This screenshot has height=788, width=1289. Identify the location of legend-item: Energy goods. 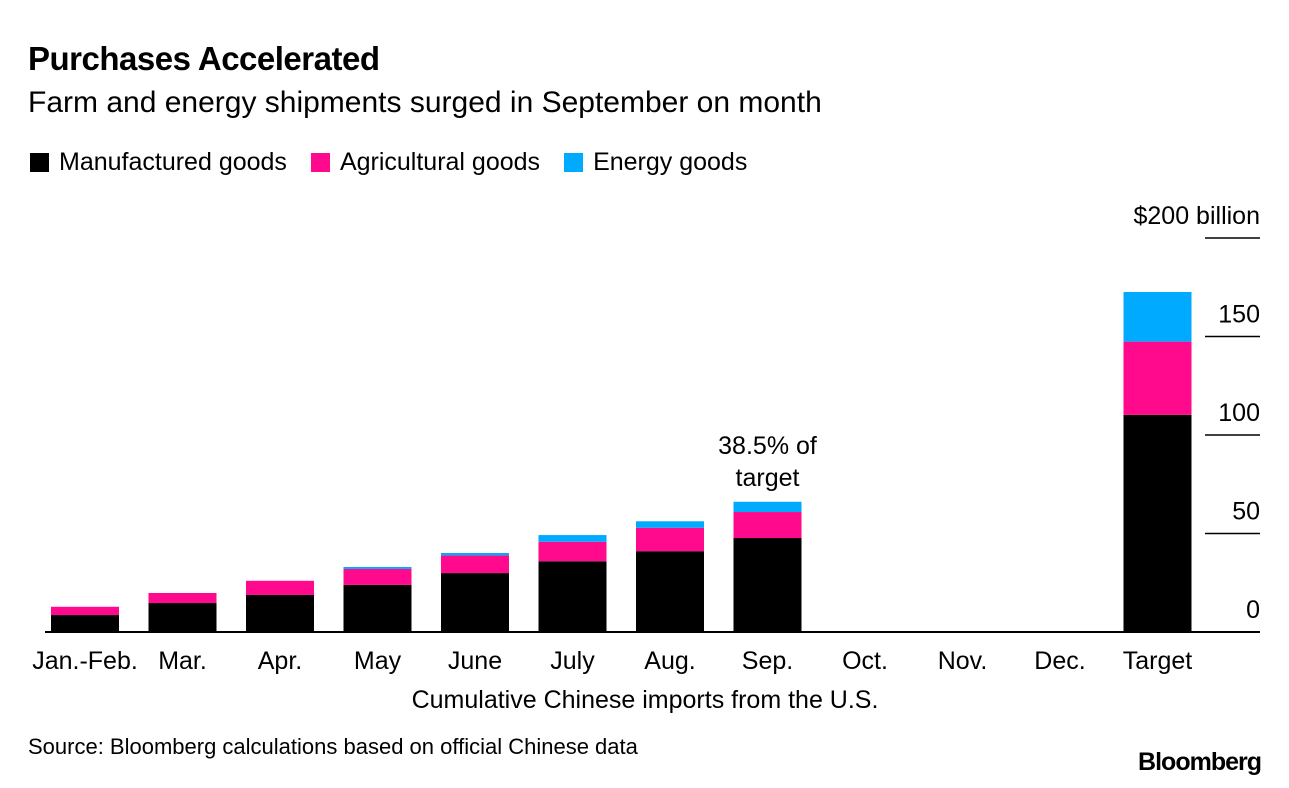
(655, 162).